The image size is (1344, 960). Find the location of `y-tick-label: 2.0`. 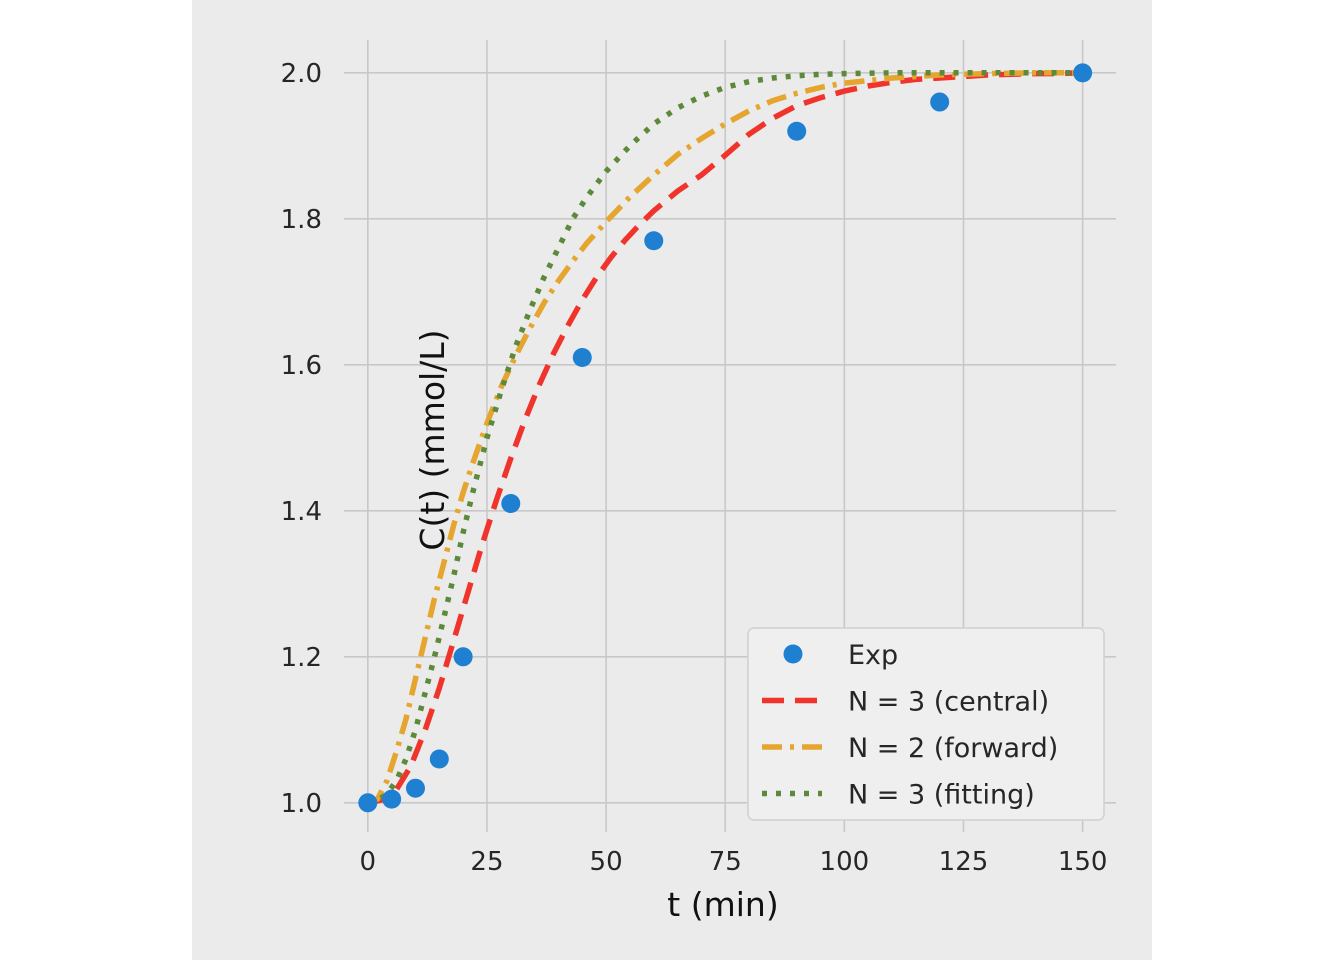

y-tick-label: 2.0 is located at coordinates (301, 74).